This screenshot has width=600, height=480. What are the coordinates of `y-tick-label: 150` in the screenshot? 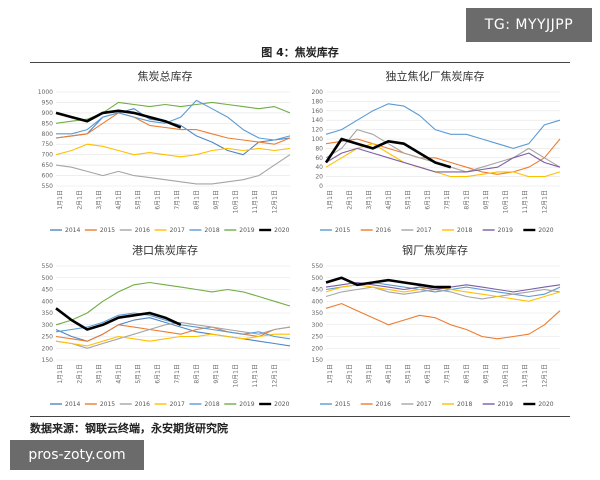 It's located at (318, 360).